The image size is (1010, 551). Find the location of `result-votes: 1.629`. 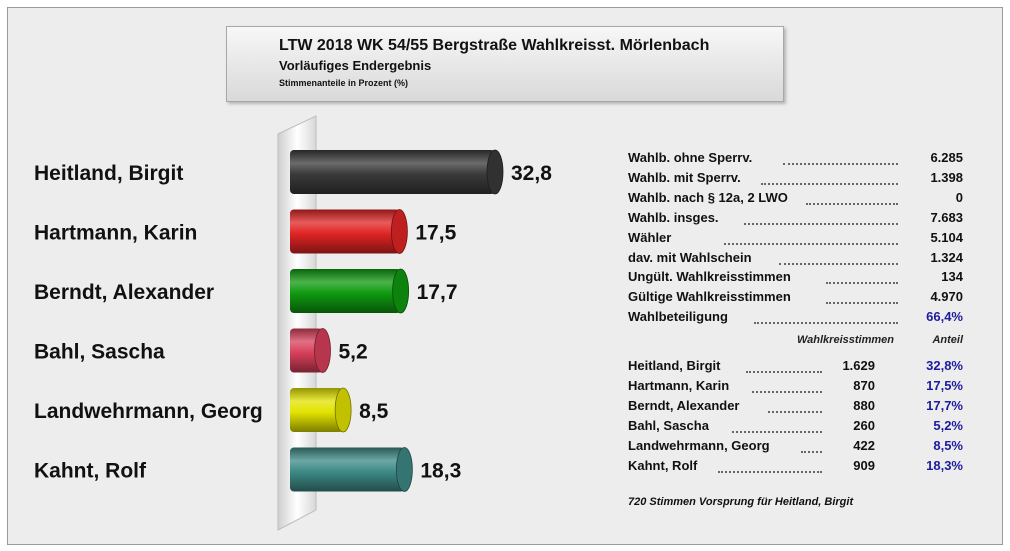

result-votes: 1.629 is located at coordinates (858, 365).